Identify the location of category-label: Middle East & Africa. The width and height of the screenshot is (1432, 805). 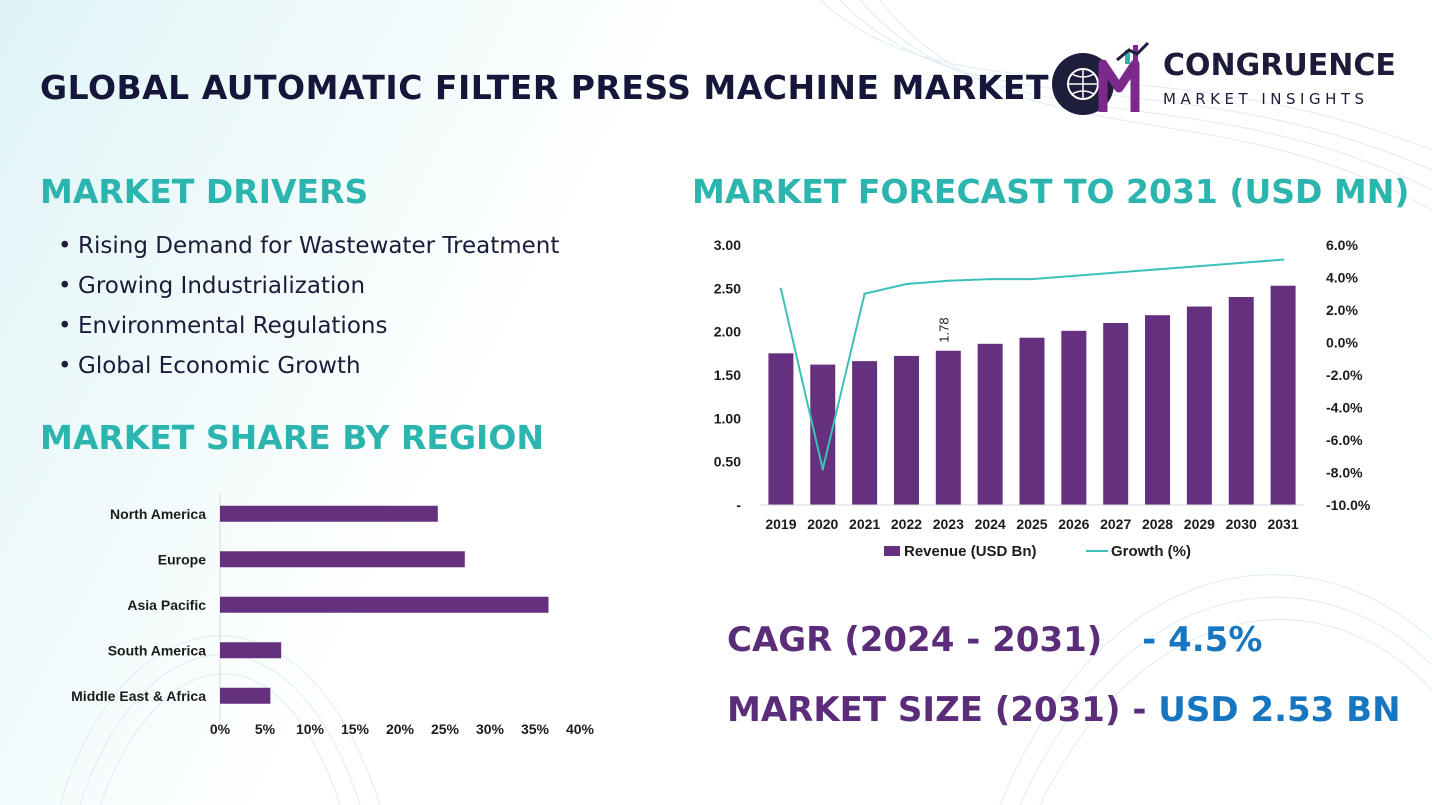
(138, 696).